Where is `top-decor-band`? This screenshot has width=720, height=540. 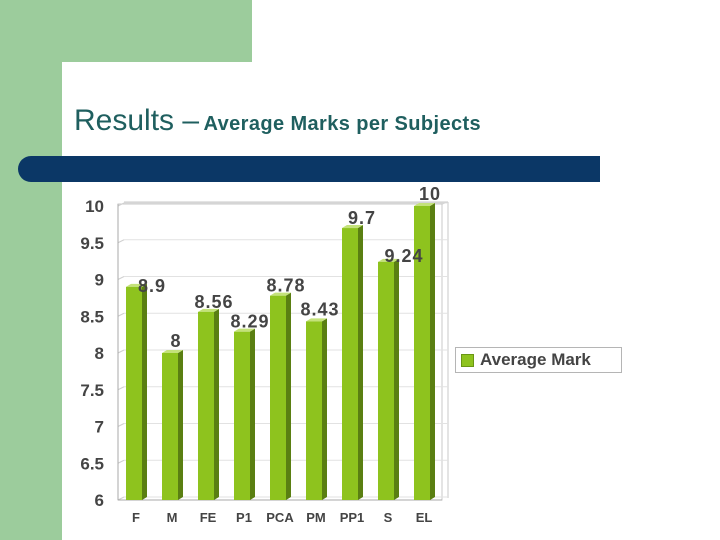
top-decor-band is located at coordinates (126, 31).